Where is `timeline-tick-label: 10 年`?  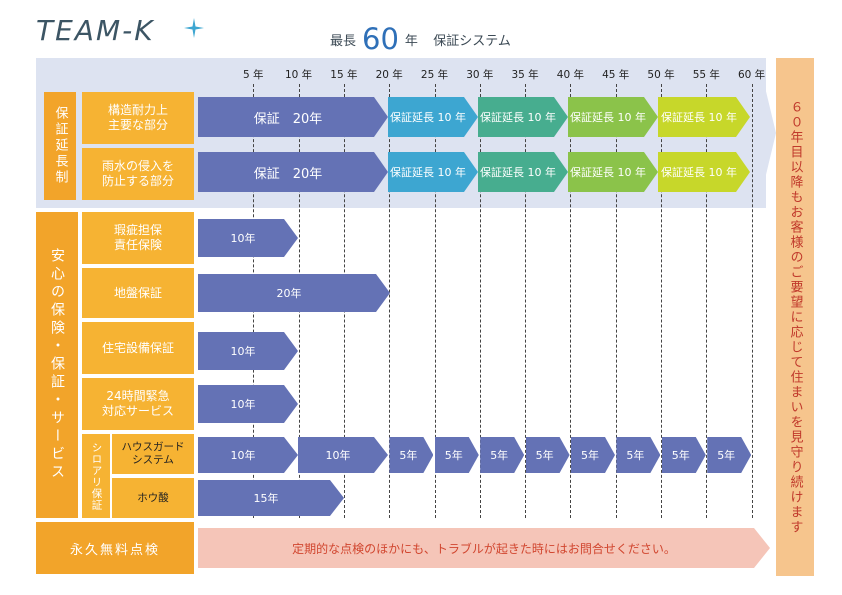 timeline-tick-label: 10 年 is located at coordinates (298, 75).